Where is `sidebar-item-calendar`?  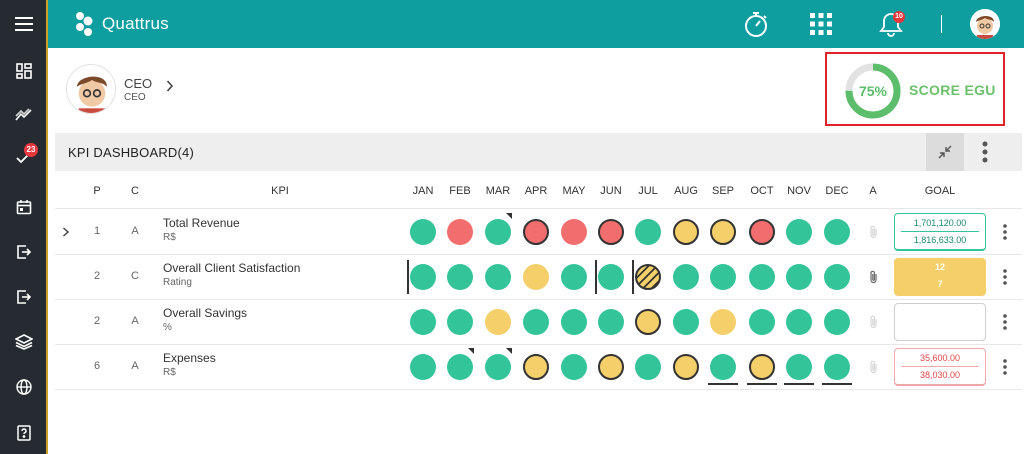
sidebar-item-calendar is located at coordinates (24, 207).